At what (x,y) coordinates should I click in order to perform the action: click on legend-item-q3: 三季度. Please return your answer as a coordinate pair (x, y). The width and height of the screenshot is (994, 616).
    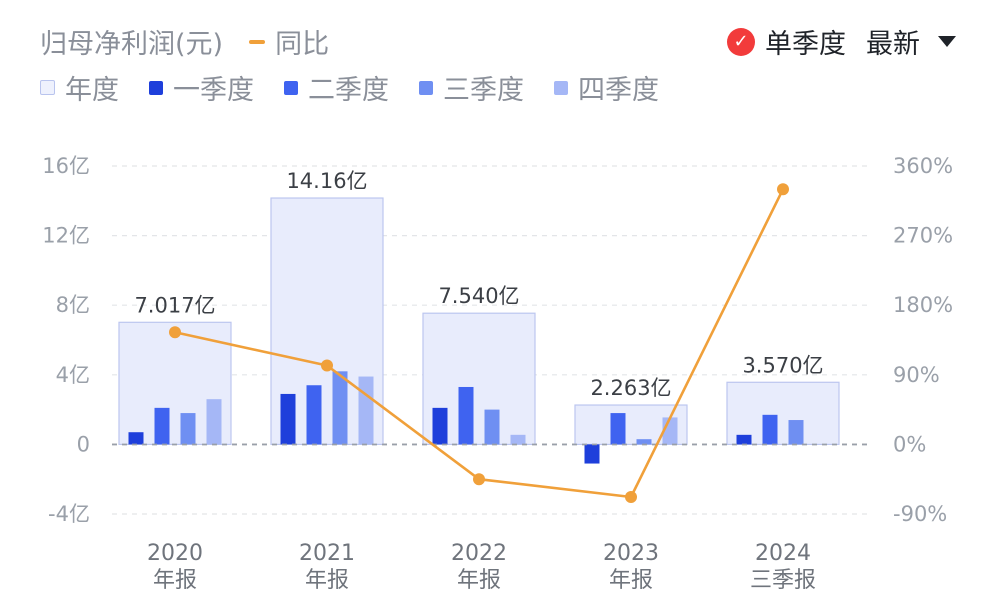
    Looking at the image, I should click on (471, 87).